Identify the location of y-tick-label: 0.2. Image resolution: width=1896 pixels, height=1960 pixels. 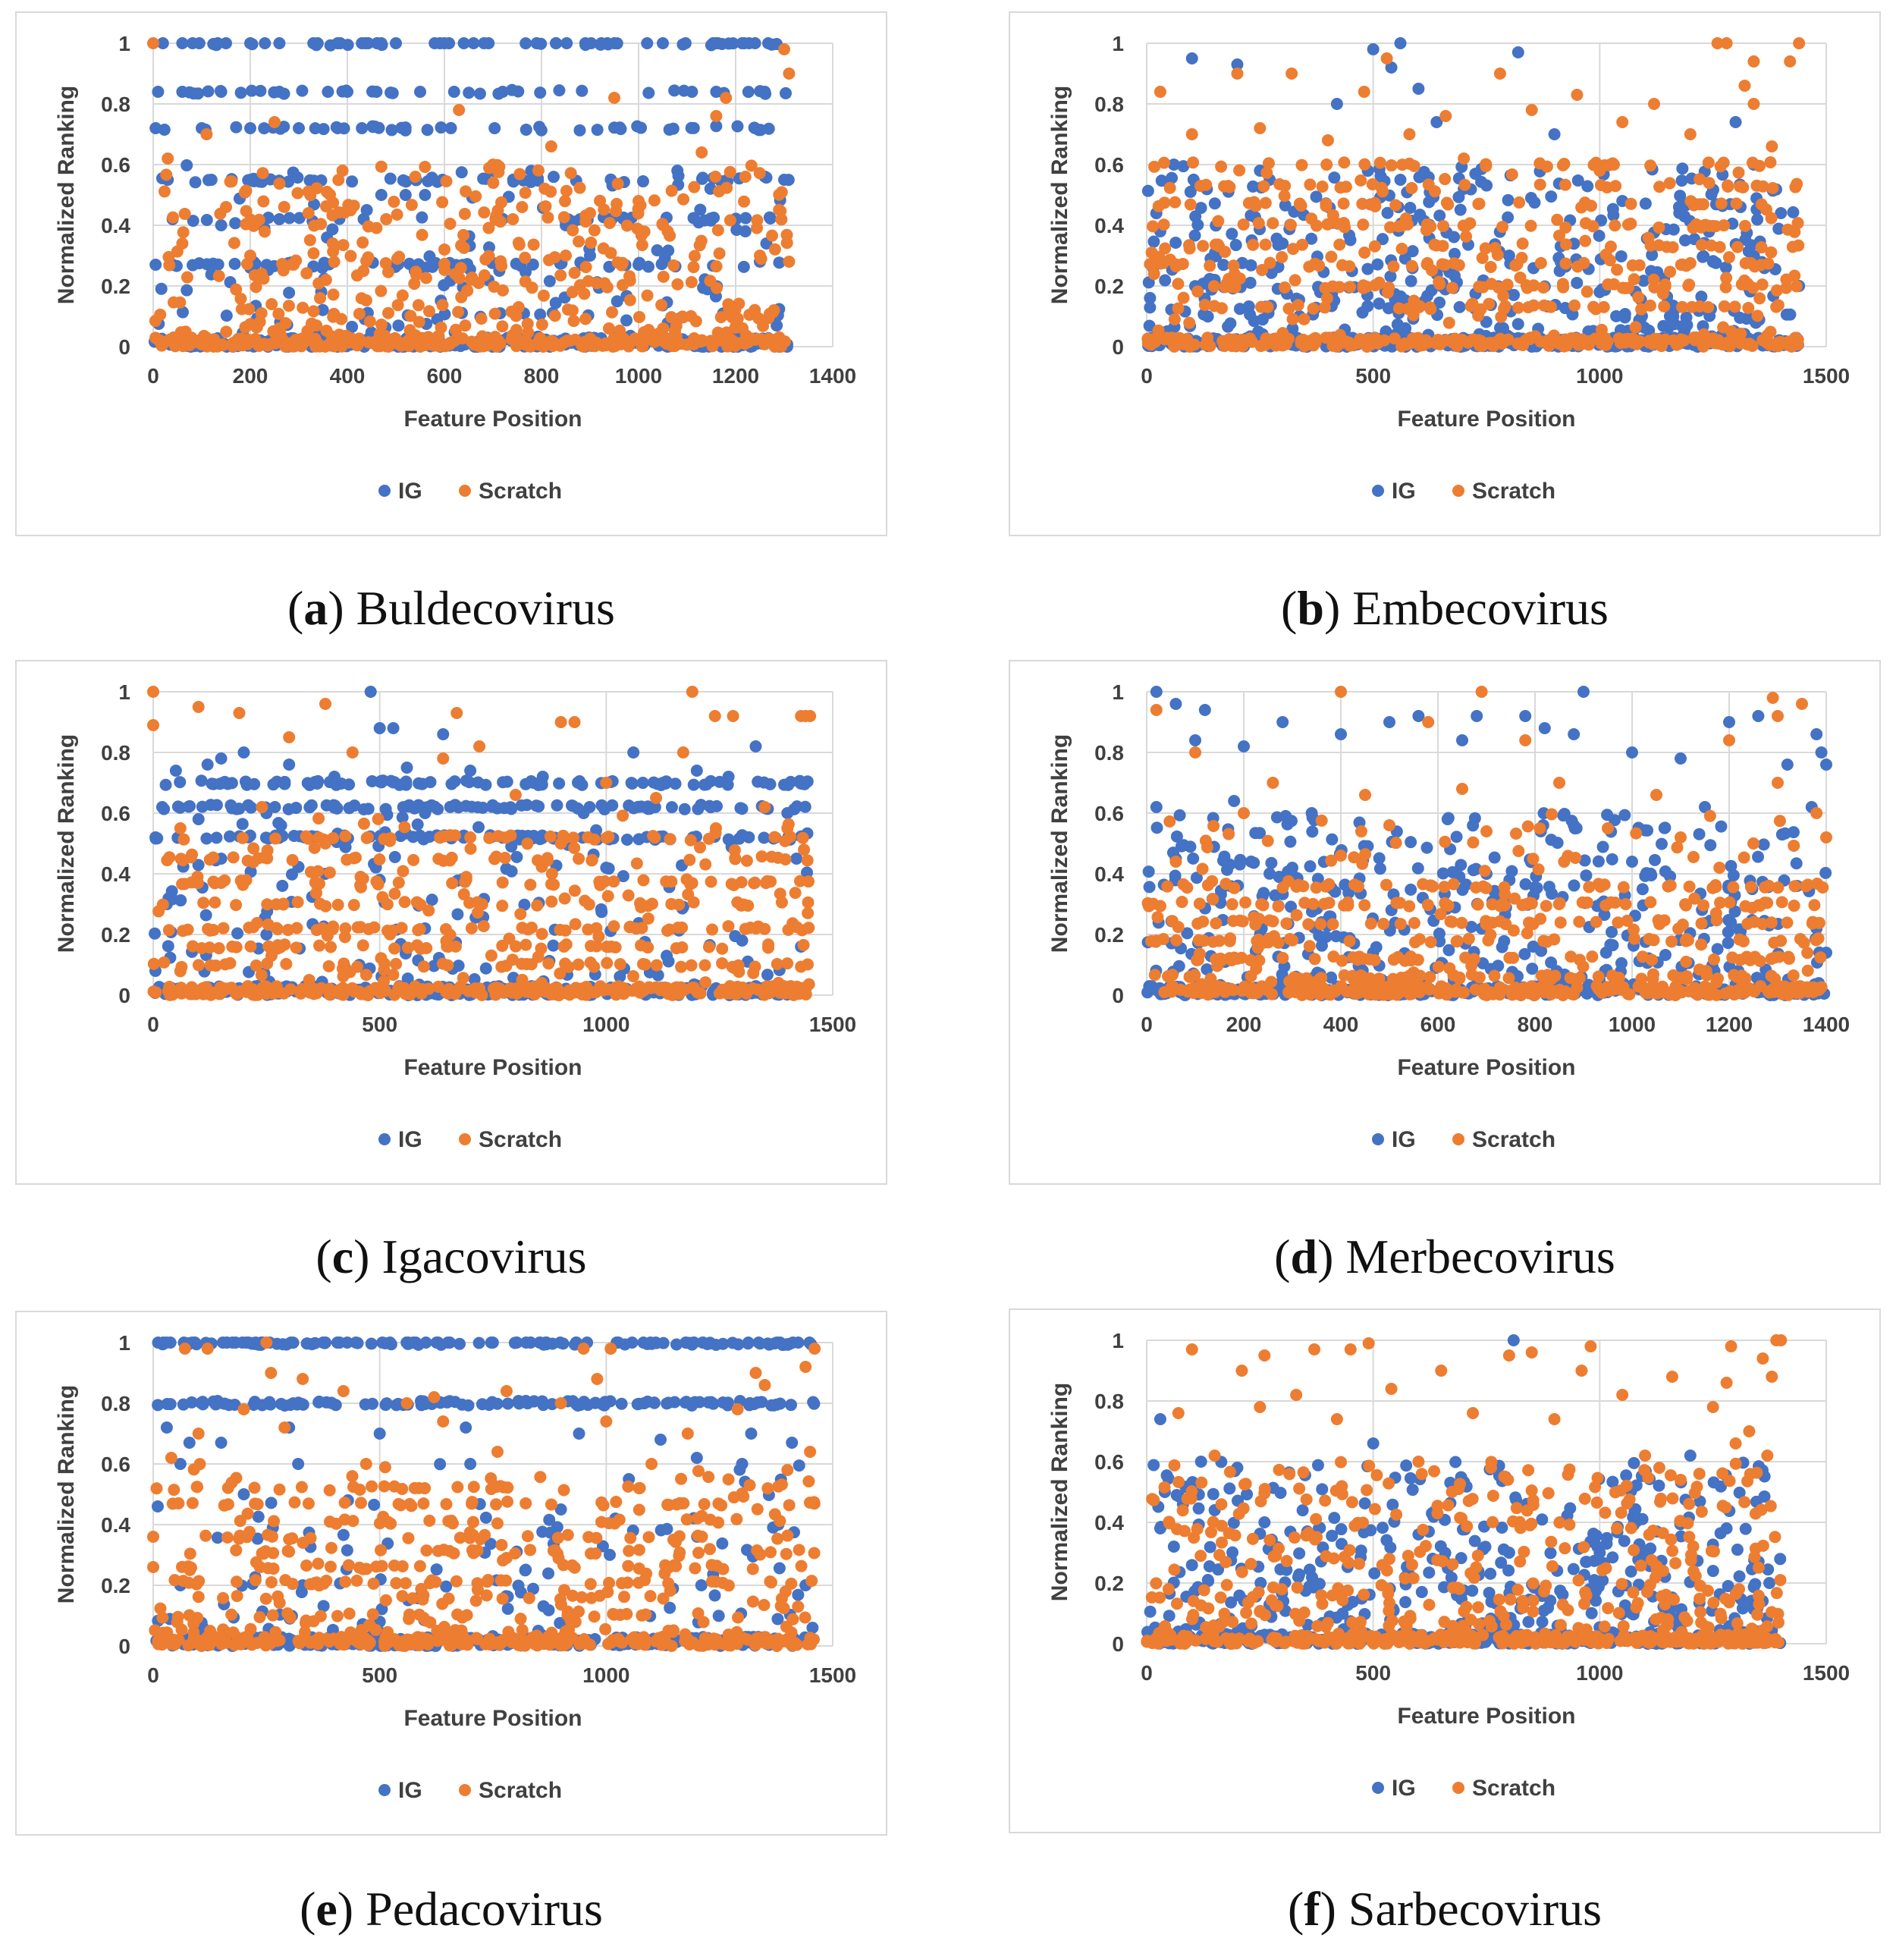
(115, 935).